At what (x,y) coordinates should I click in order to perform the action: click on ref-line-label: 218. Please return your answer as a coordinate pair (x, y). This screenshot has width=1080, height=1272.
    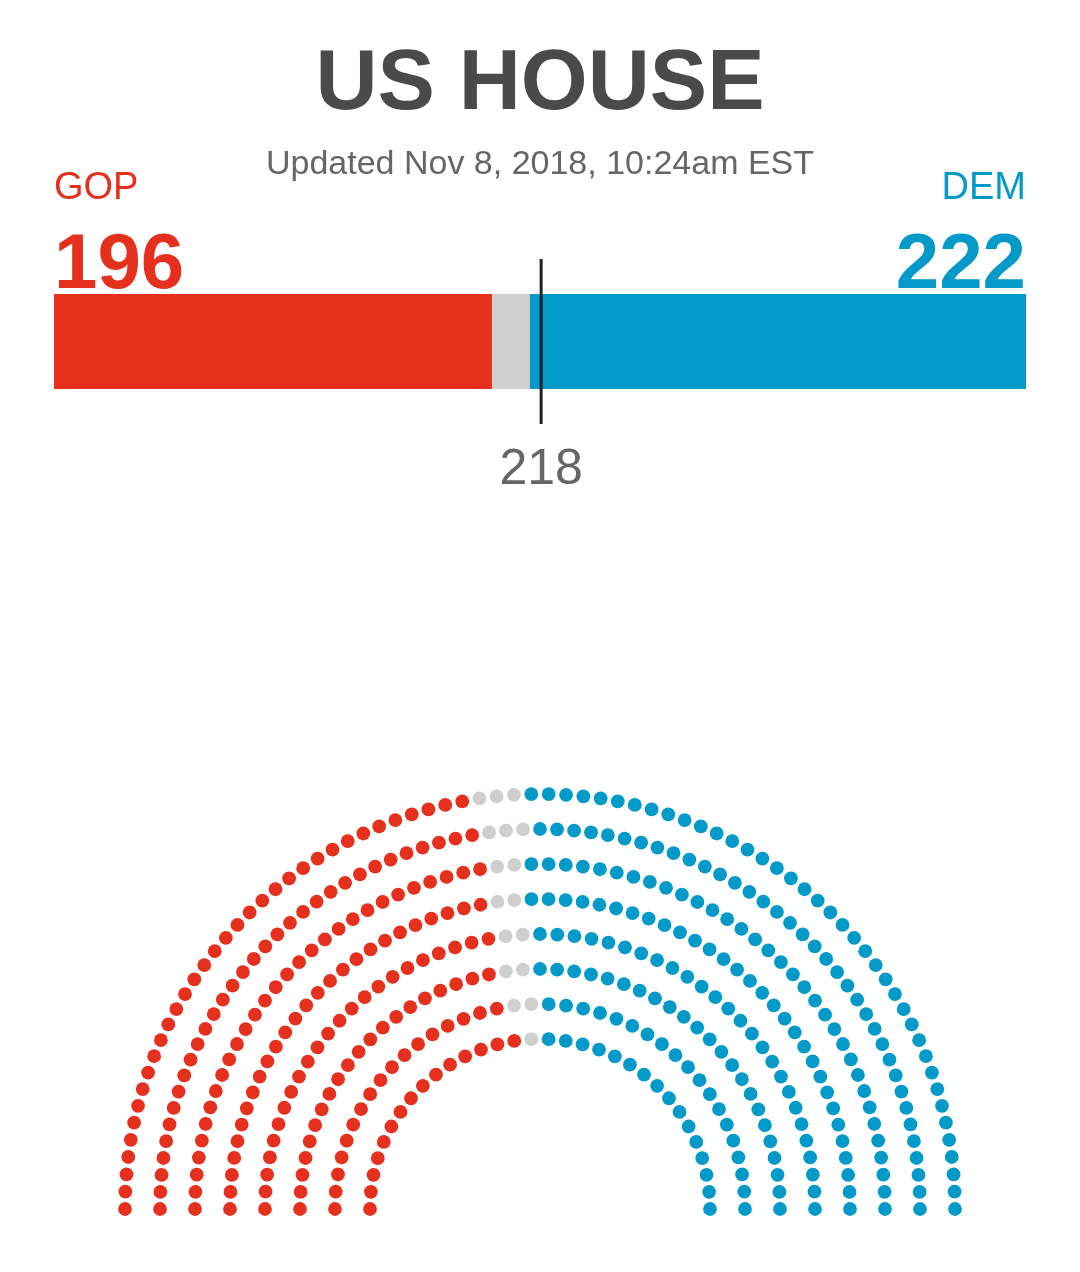
    Looking at the image, I should click on (541, 467).